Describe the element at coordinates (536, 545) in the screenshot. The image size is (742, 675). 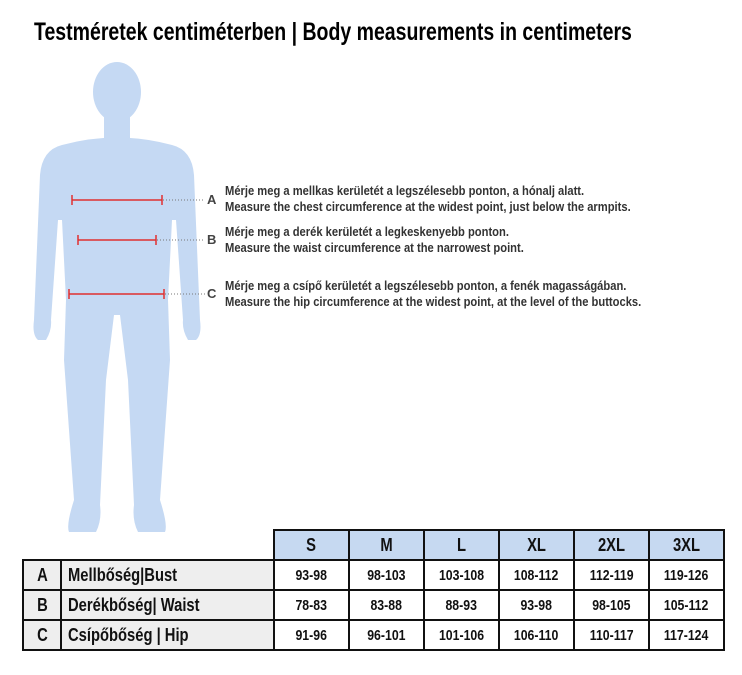
I see `size-header: XL` at that location.